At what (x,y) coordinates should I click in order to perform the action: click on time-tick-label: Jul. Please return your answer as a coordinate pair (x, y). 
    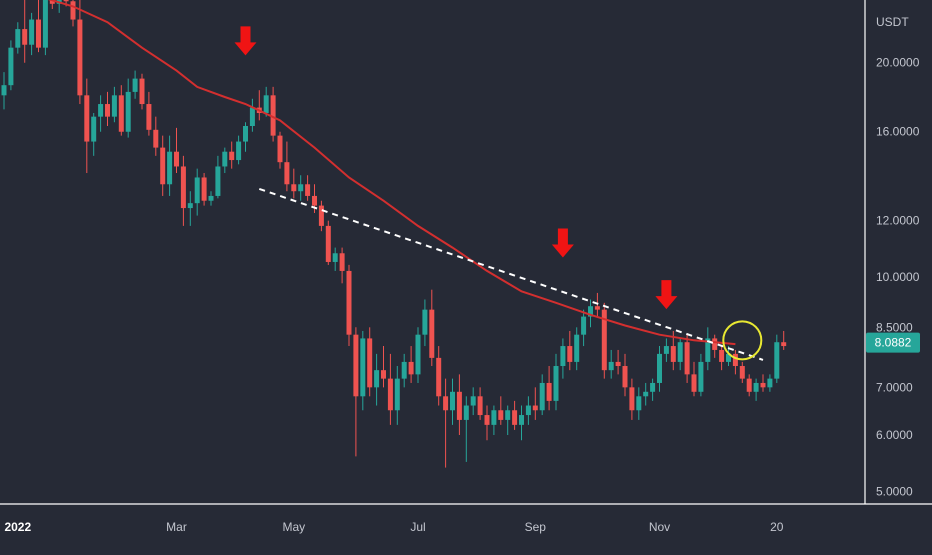
    Looking at the image, I should click on (417, 527).